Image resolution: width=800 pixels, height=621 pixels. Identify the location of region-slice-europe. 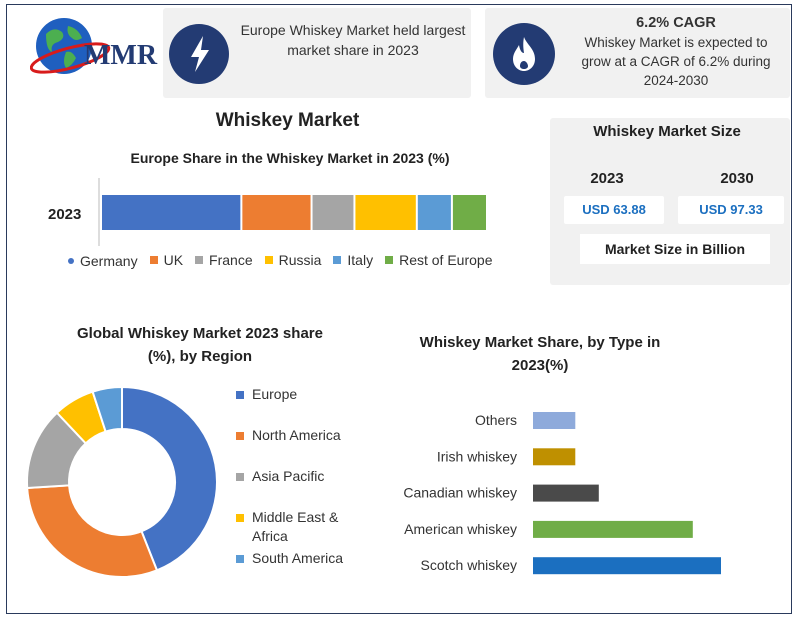
(169, 478).